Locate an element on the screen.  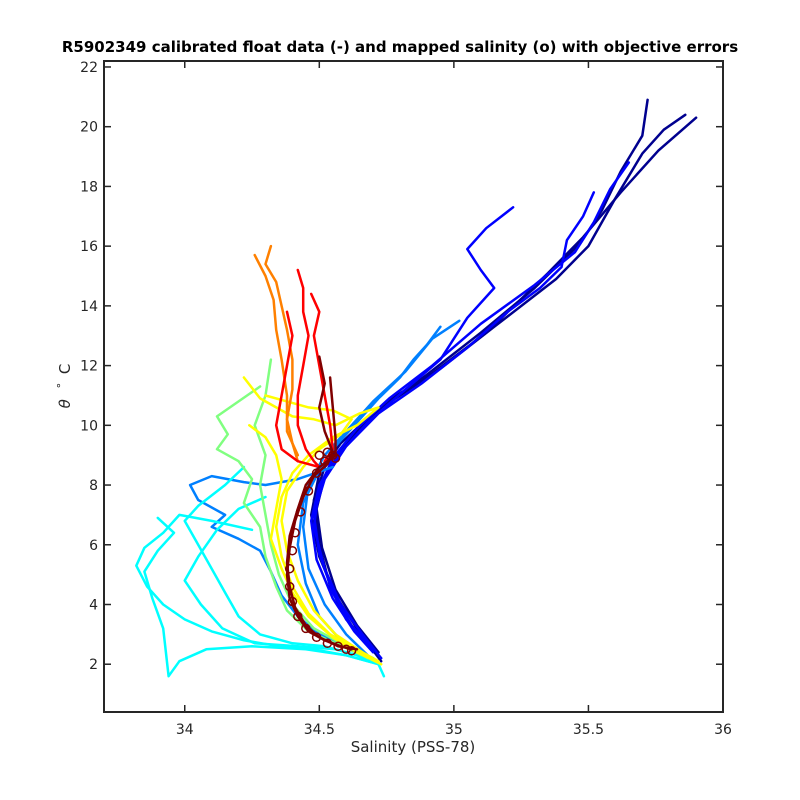
y-axis-label-degree: ° is located at coordinates (61, 386).